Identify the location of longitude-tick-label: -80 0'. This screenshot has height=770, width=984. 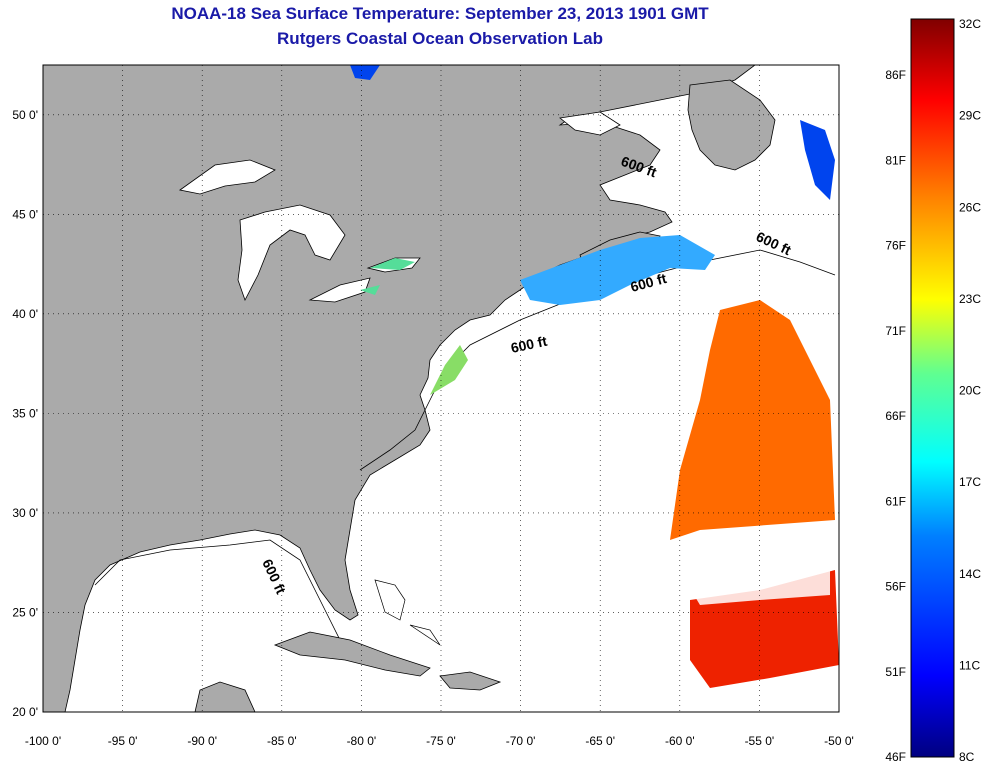
(362, 741).